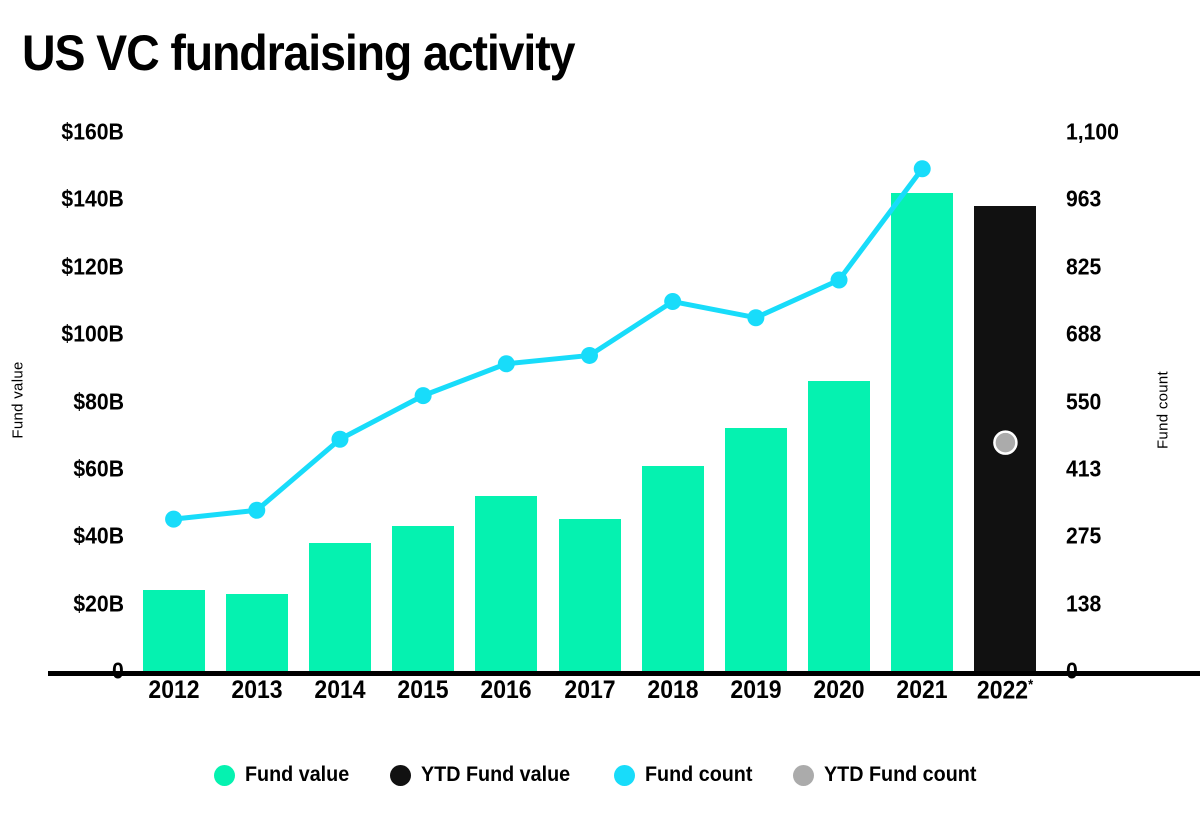  What do you see at coordinates (423, 690) in the screenshot?
I see `x-axis-tick: 2015` at bounding box center [423, 690].